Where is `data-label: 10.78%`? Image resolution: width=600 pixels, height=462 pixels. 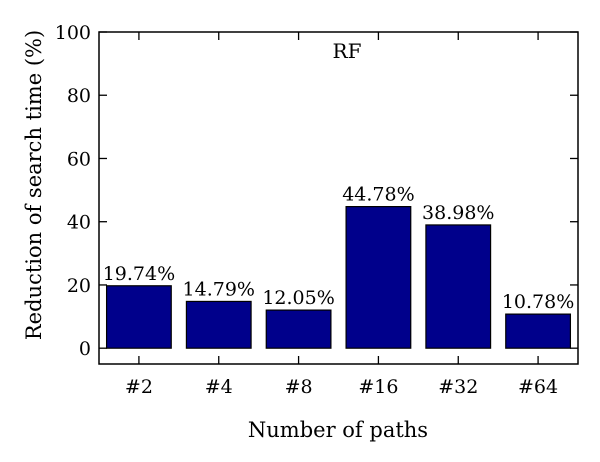 data-label: 10.78% is located at coordinates (538, 302).